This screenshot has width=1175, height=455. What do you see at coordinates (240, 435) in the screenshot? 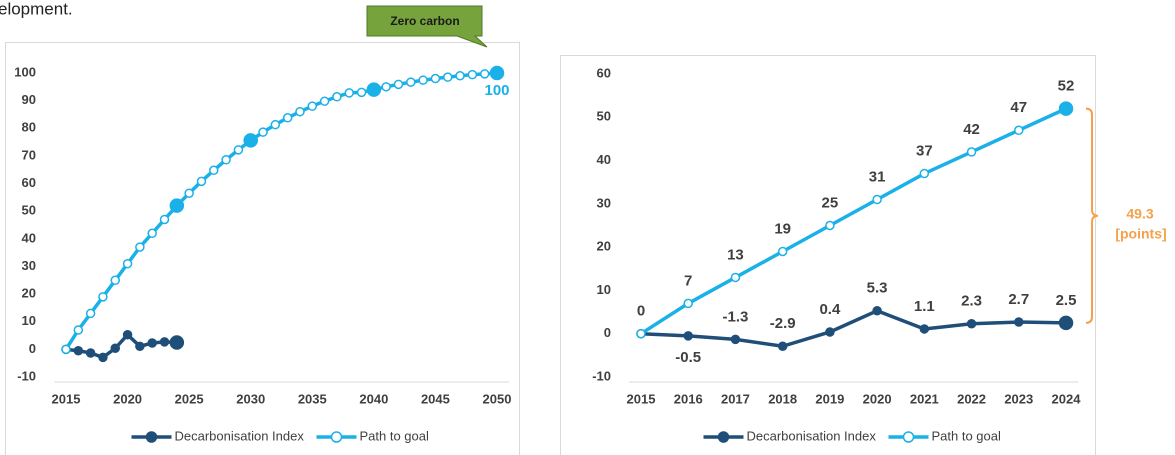
I see `legend-label: Decarbonisation Index` at bounding box center [240, 435].